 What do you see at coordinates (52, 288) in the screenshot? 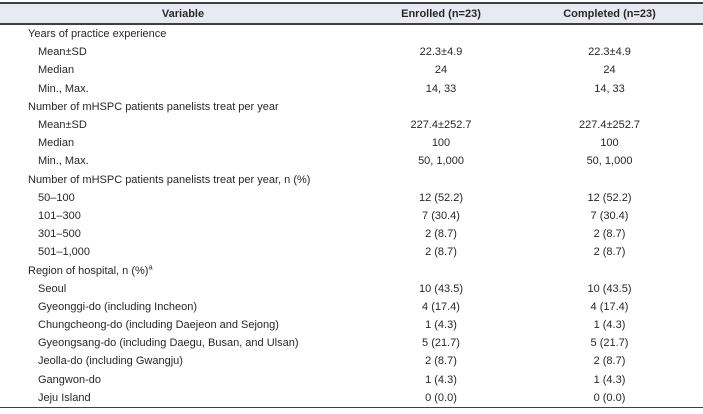
I see `variable-item-label: Seoul` at bounding box center [52, 288].